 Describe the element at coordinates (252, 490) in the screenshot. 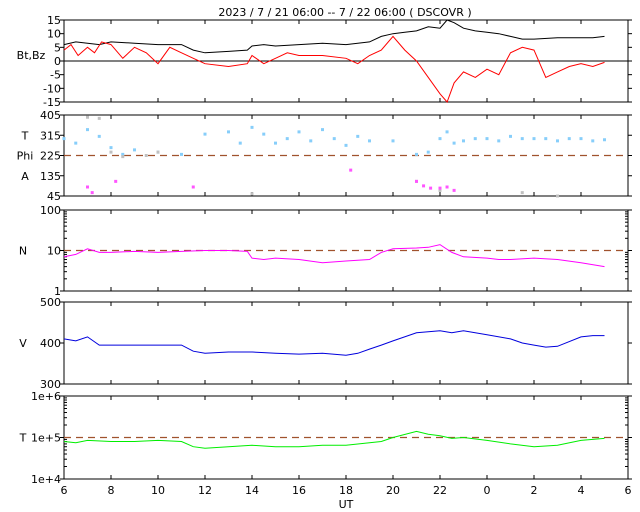

I see `x-tick-label: 14` at that location.